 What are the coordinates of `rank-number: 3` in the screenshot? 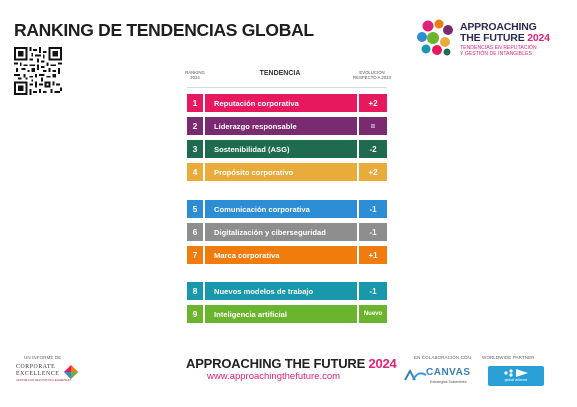 It's located at (196, 149).